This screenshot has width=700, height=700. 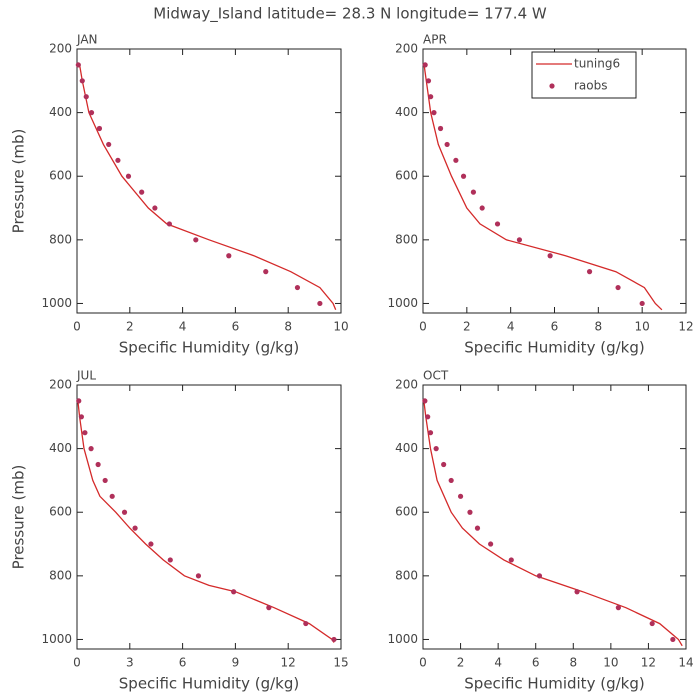 I want to click on panel-title: JUL, so click(x=86, y=376).